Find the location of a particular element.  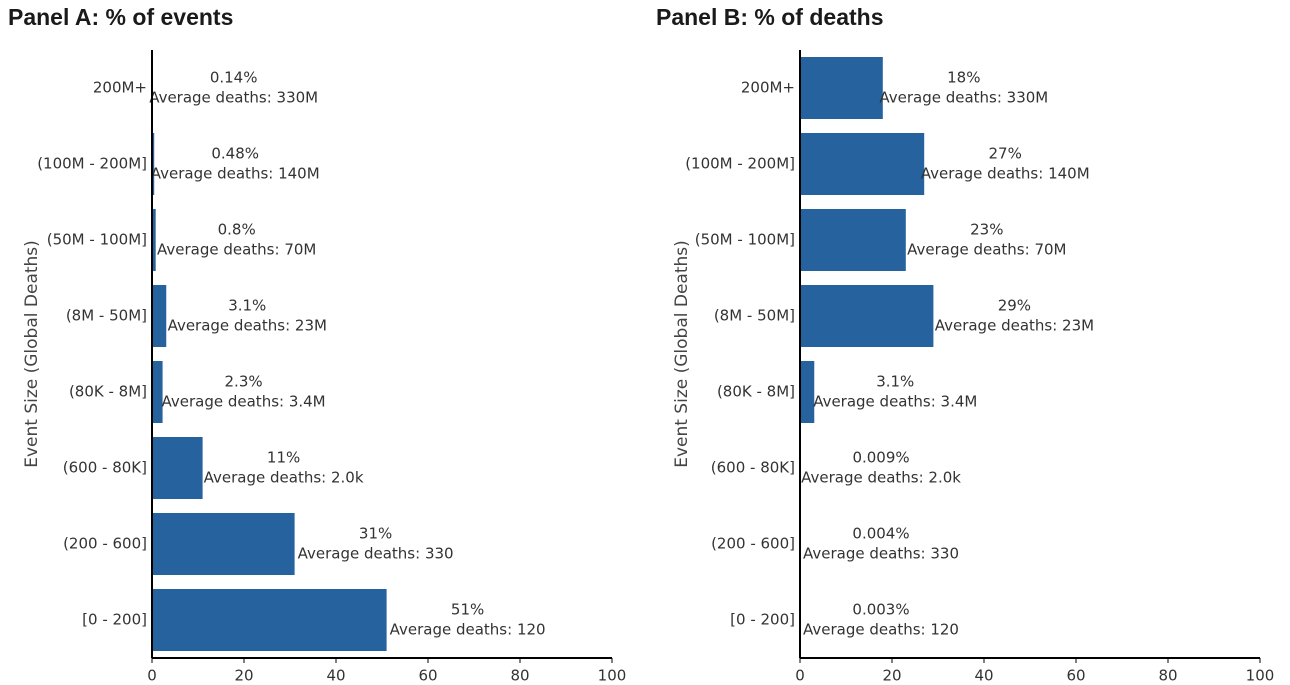

panel-a-category-label: (600 - 80K] is located at coordinates (105, 468).